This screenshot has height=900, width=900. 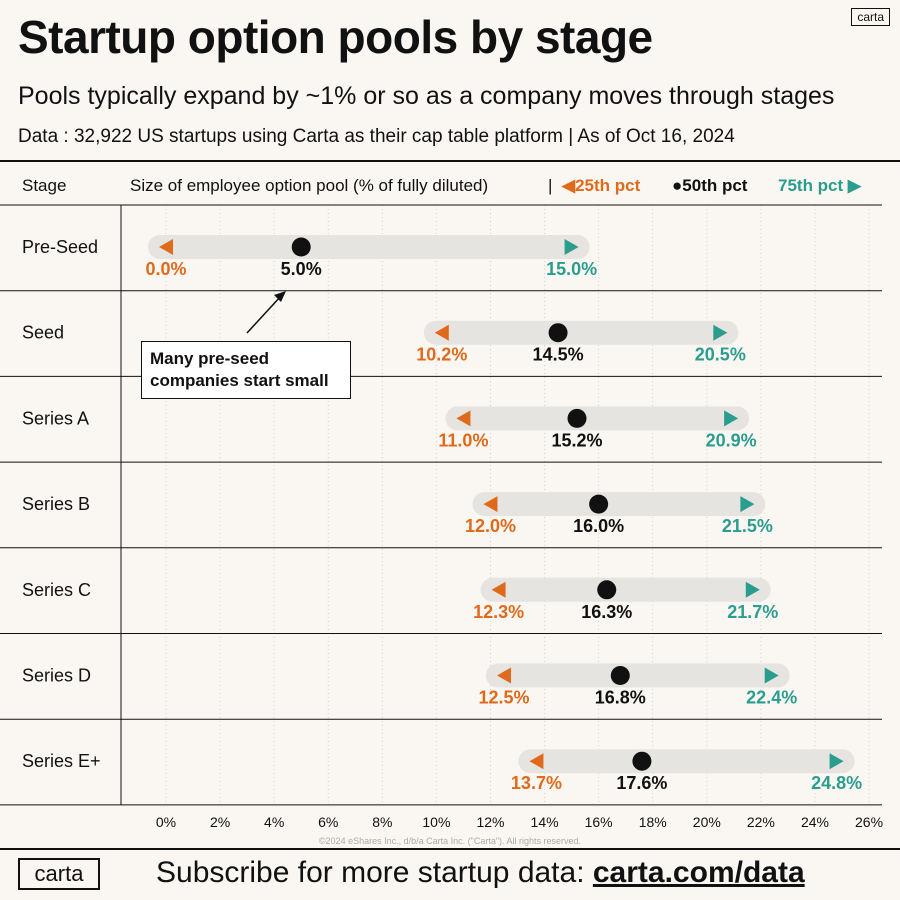 I want to click on p75-label: 21.5%, so click(x=747, y=526).